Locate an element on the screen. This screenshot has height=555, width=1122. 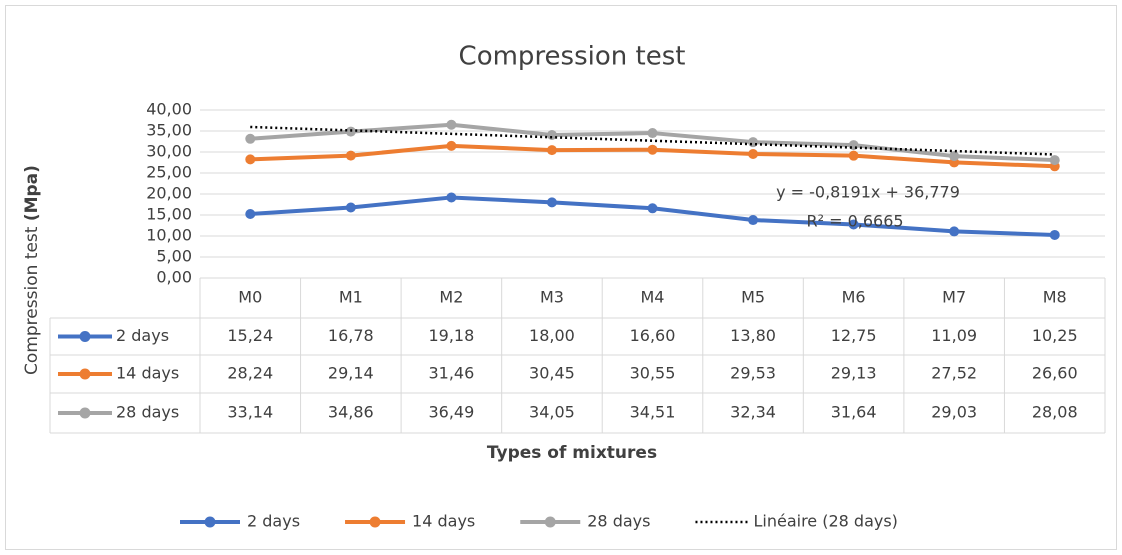
y-tick-label: 0,00 is located at coordinates (174, 277).